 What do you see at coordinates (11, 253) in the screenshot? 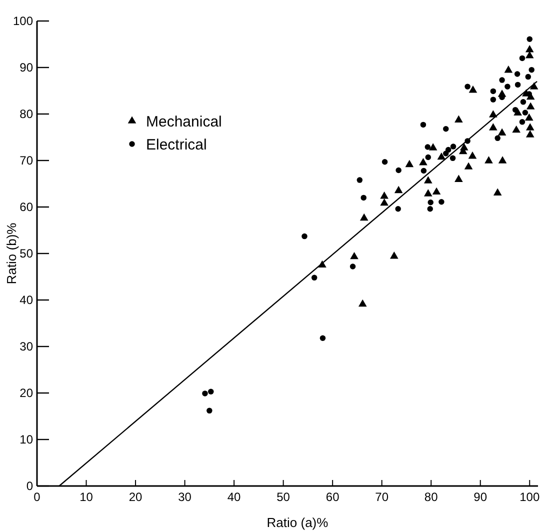
I see `y-axis-title: Ratio (b)%` at bounding box center [11, 253].